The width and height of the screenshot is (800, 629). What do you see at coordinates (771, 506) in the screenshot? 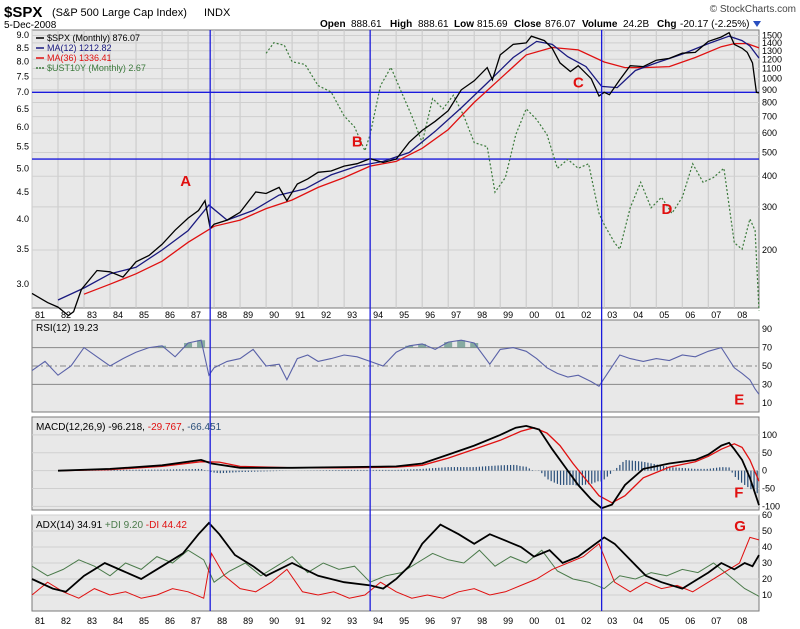
I see `macd-tick-label: -100` at bounding box center [771, 506].